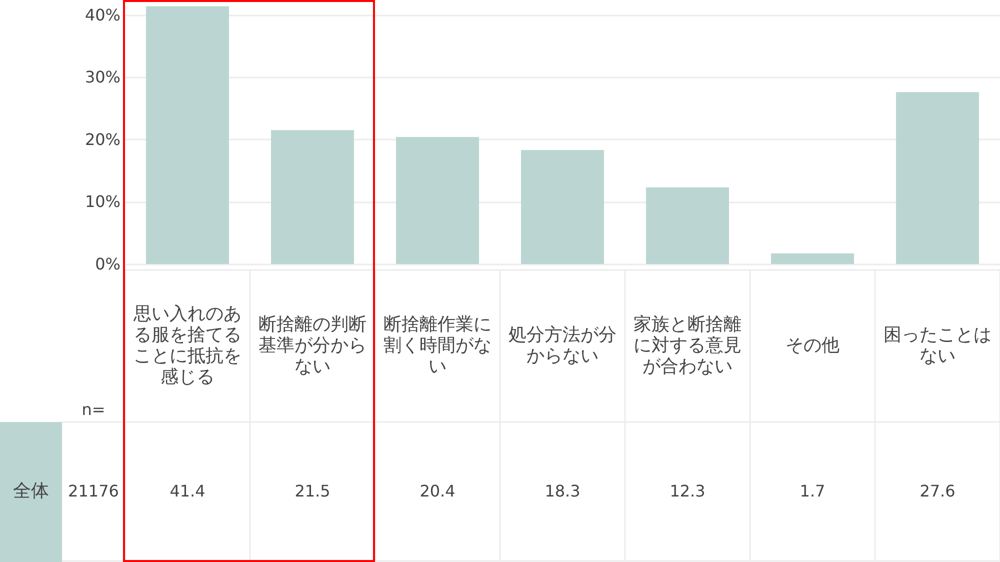  I want to click on x-tick-label: 断捨離の判断基準が分からない, so click(312, 345).